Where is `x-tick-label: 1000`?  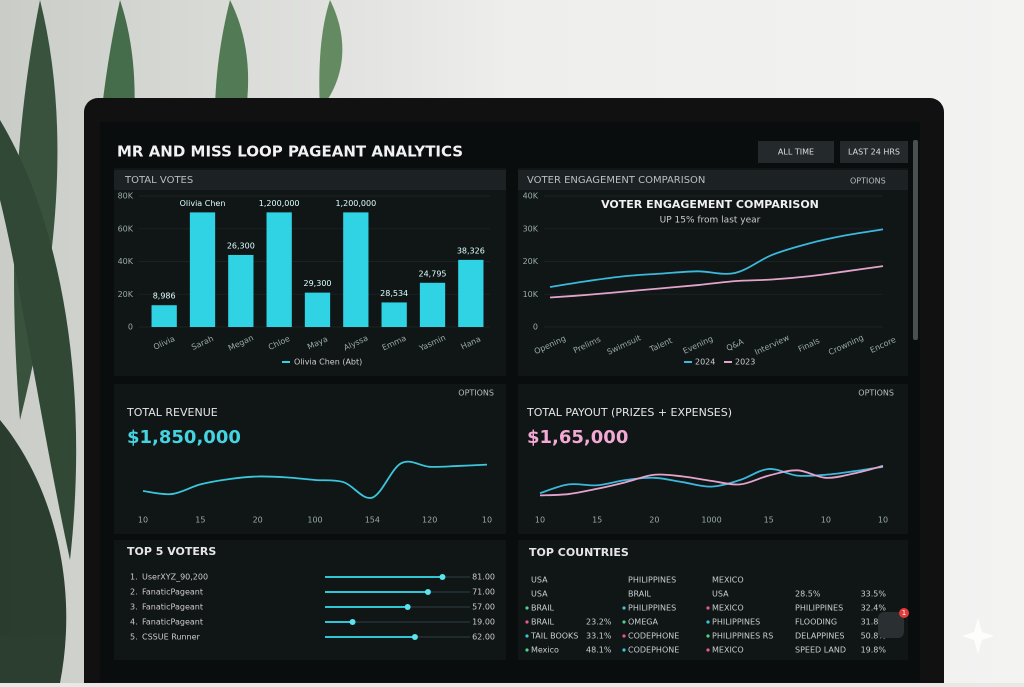
x-tick-label: 1000 is located at coordinates (711, 520).